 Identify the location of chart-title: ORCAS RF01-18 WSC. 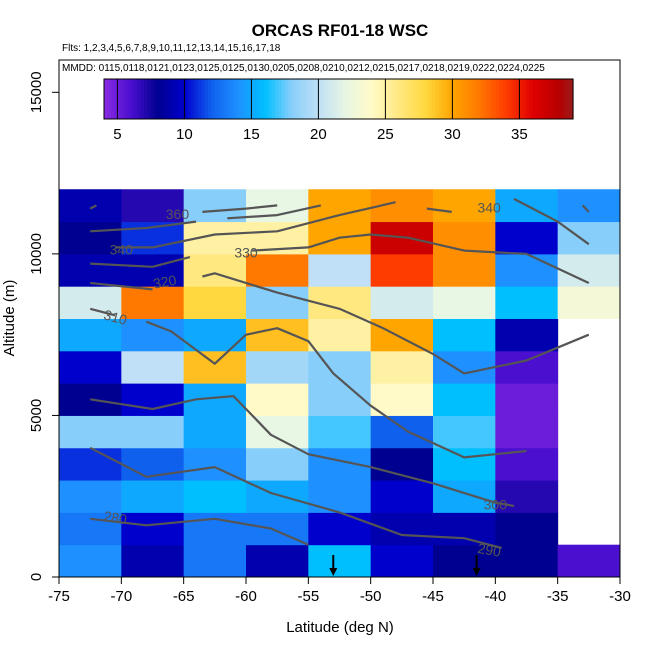
(340, 30).